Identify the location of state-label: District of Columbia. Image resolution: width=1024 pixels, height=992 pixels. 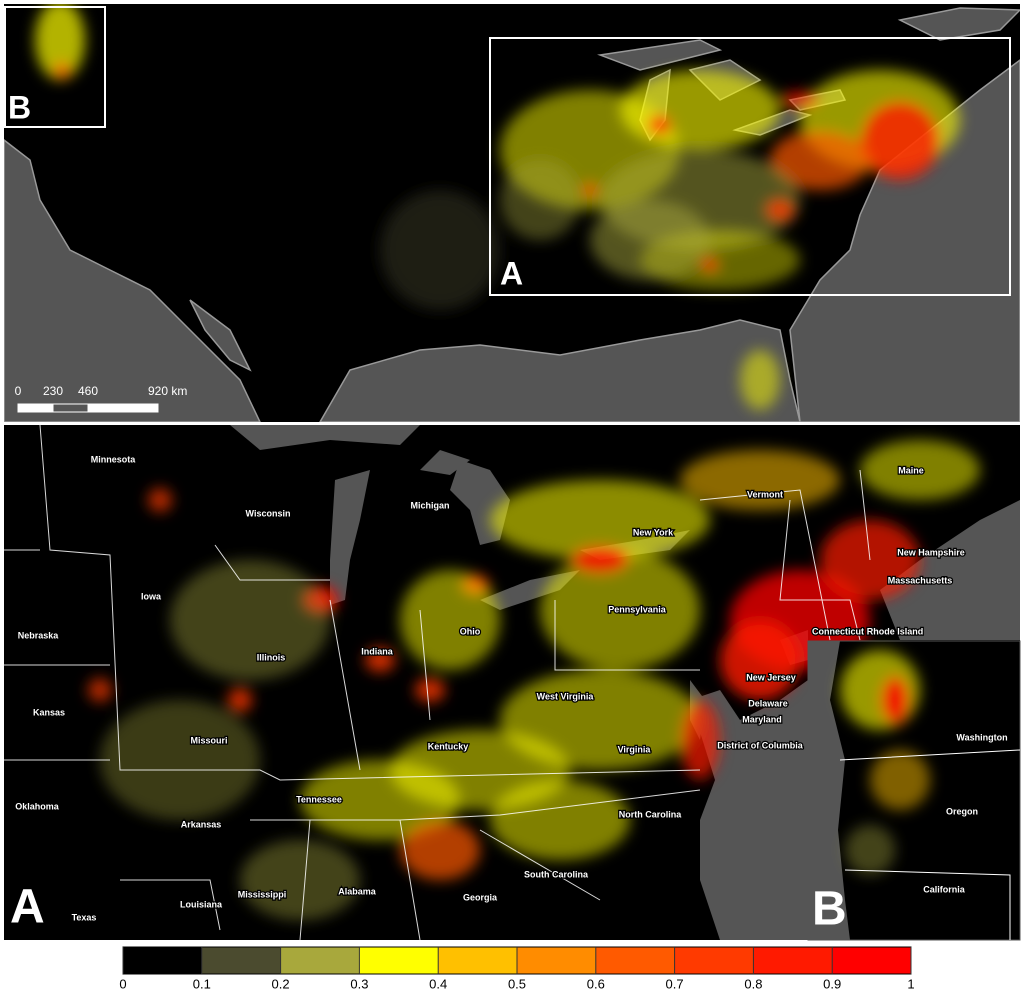
(760, 745).